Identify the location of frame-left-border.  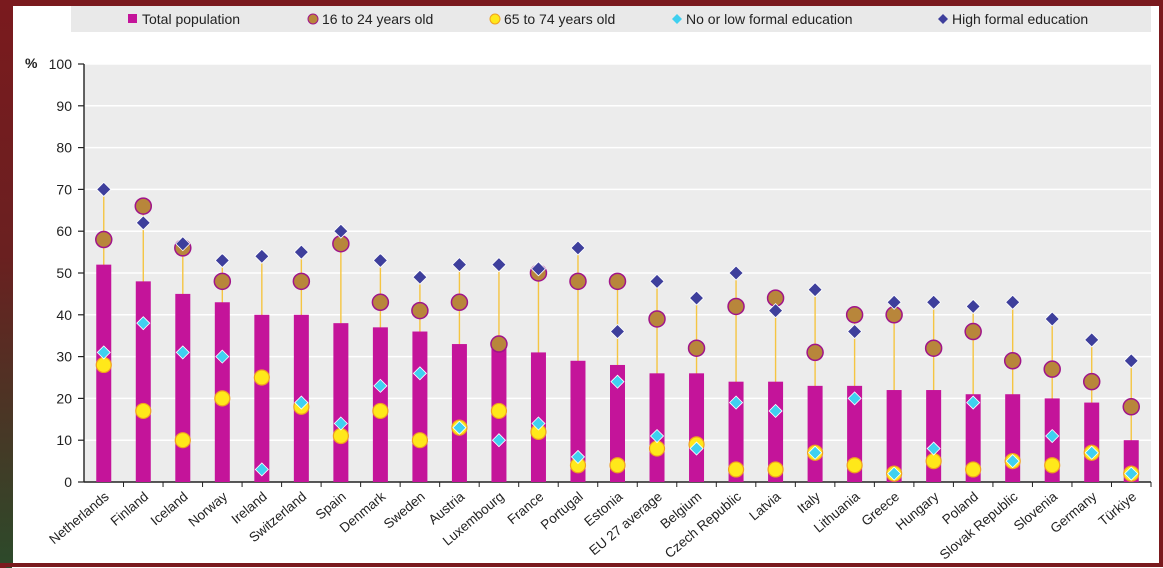
(6, 283).